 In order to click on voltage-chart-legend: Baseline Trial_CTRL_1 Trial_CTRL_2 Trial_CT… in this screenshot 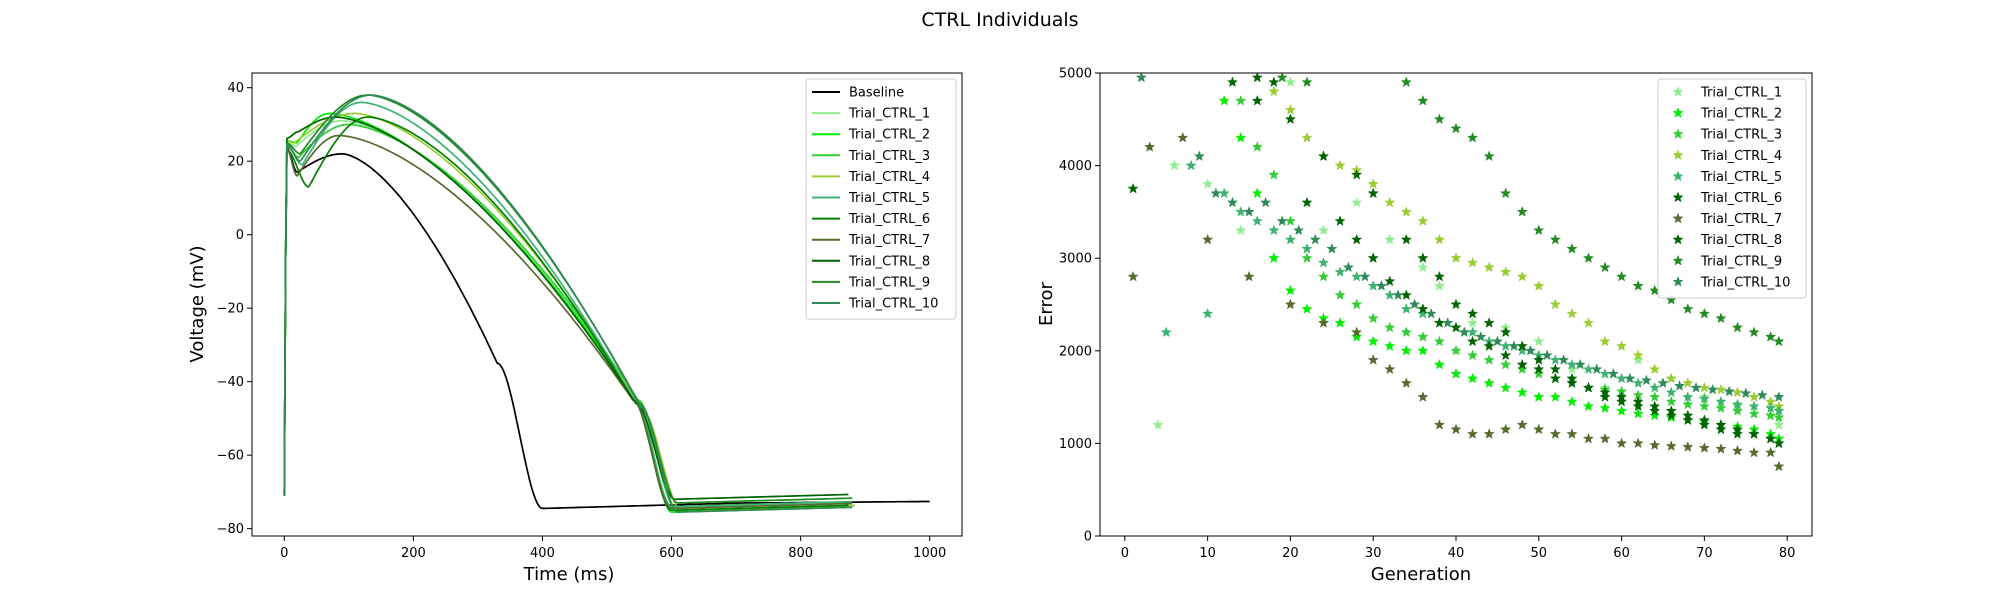, I will do `click(881, 199)`.